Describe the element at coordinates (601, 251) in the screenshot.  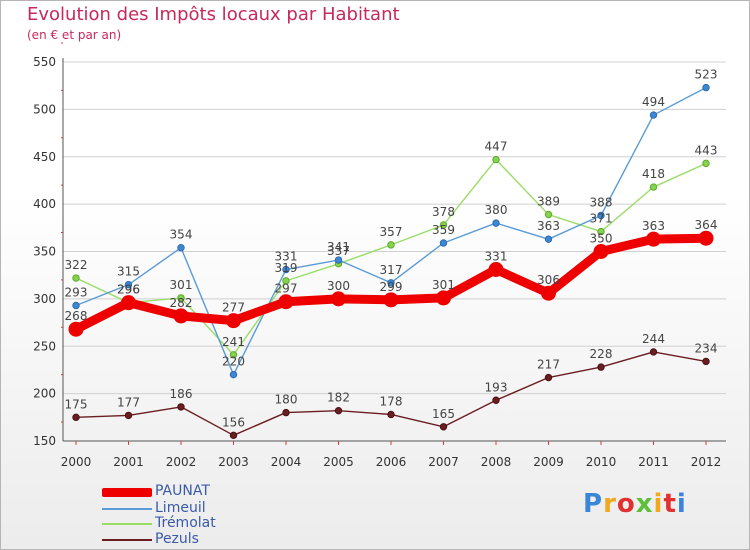
I see `point-paunat-2010` at that location.